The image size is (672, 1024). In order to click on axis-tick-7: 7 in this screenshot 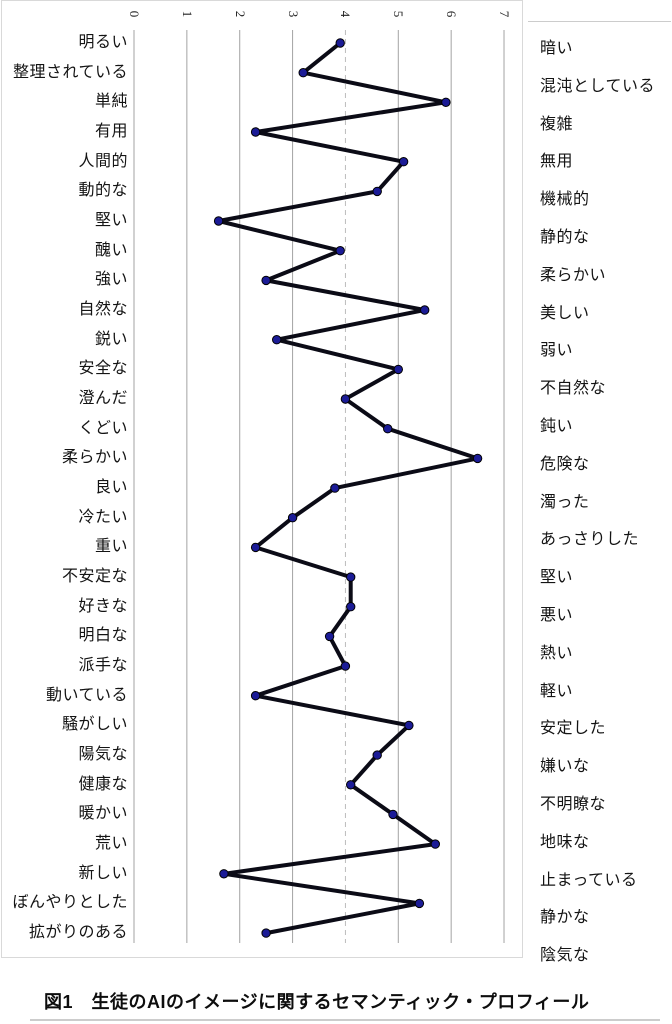, I will do `click(505, 14)`.